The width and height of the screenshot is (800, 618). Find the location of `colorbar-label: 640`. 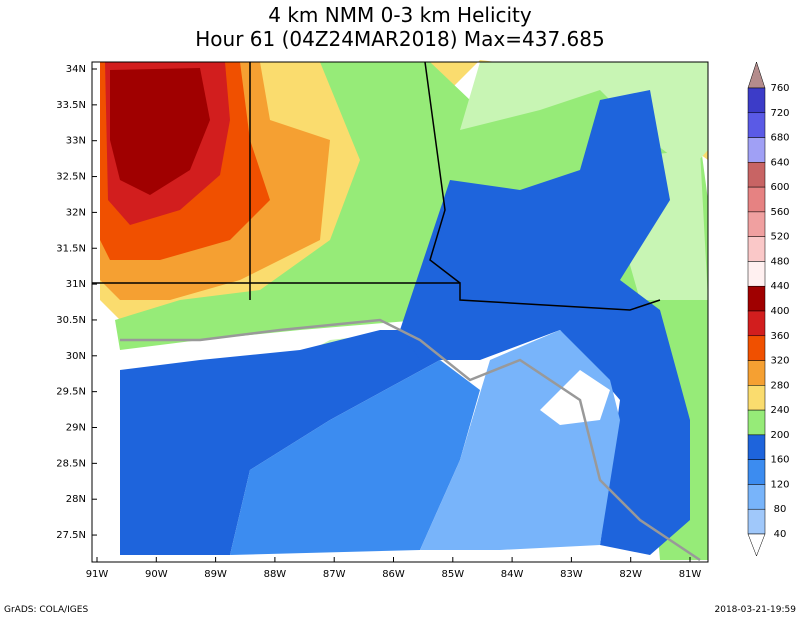

colorbar-label: 640 is located at coordinates (779, 162).